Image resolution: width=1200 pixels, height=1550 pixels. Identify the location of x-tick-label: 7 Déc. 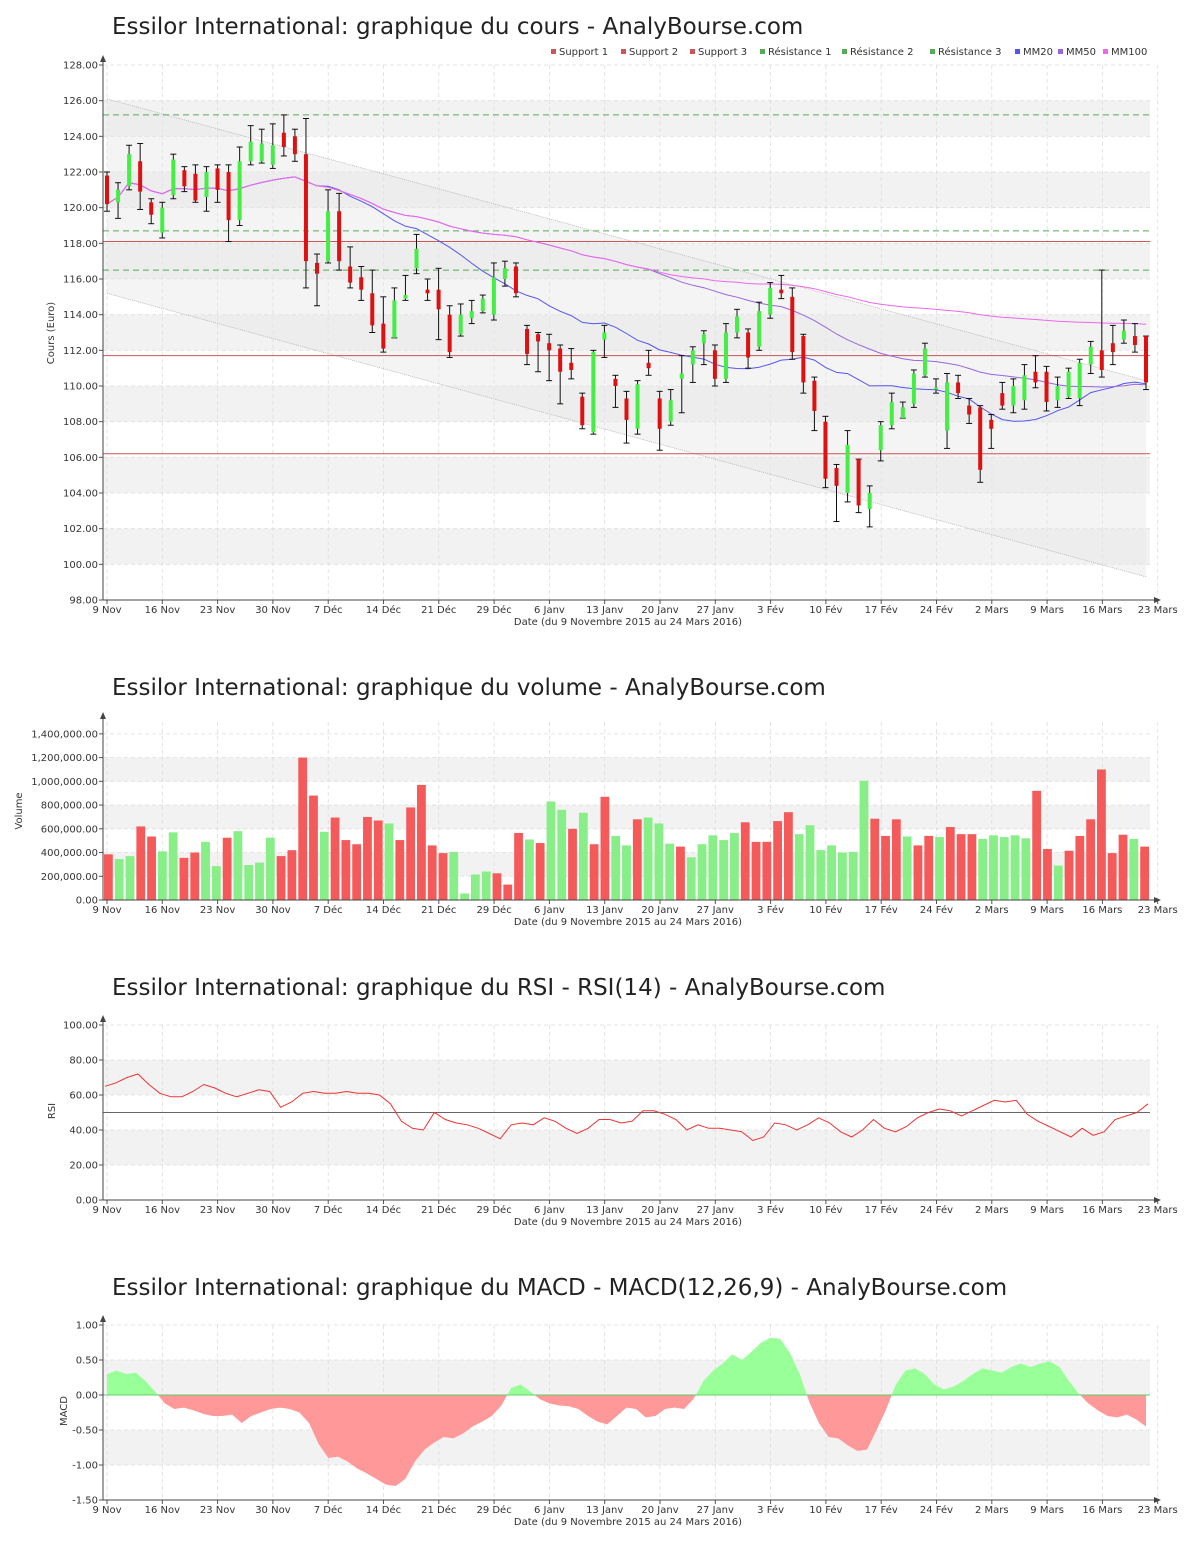
(328, 1510).